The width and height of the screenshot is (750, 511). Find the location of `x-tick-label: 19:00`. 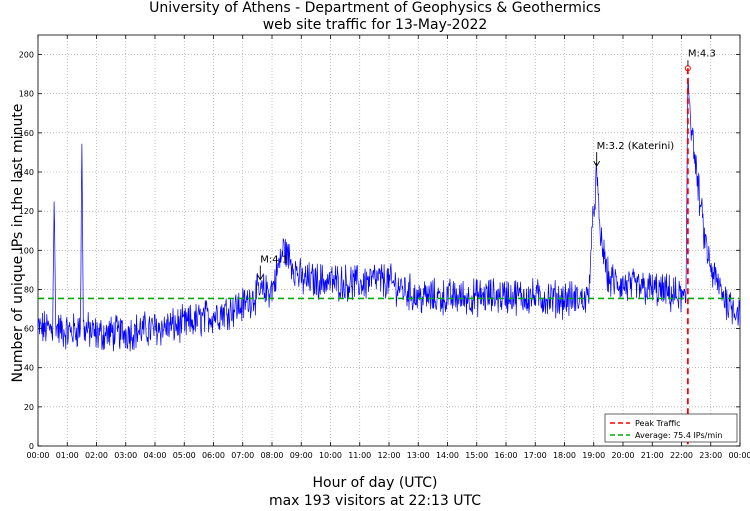

x-tick-label: 19:00 is located at coordinates (593, 455).